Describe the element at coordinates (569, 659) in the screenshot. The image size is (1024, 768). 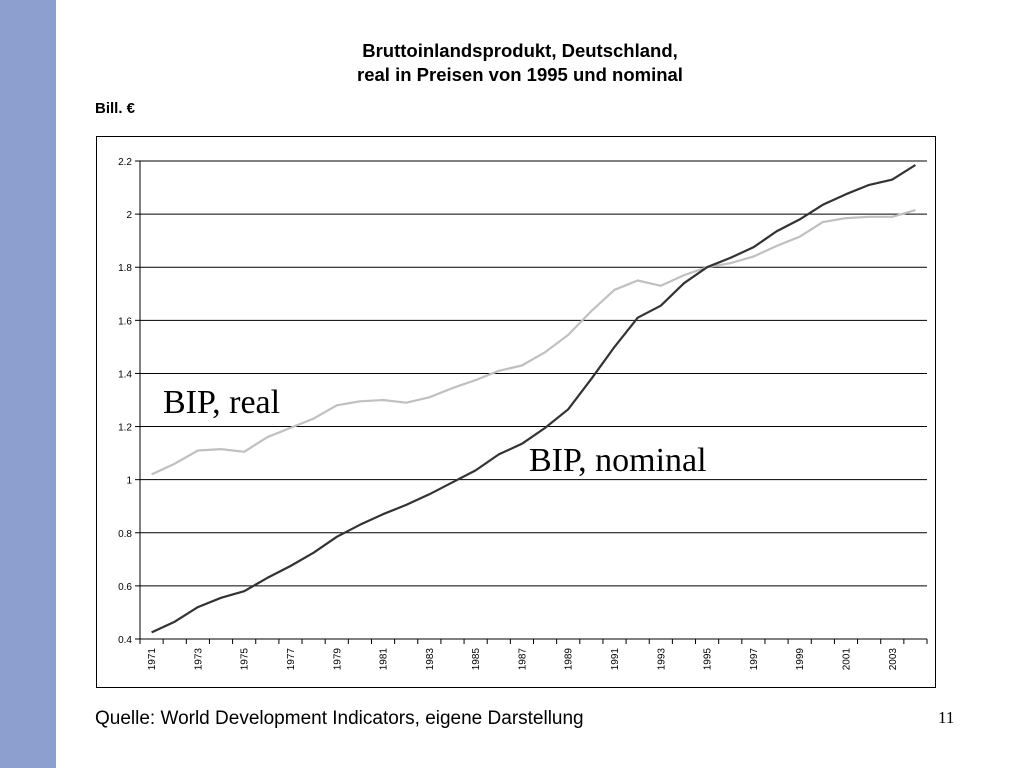
I see `x-tick-label: 1989` at that location.